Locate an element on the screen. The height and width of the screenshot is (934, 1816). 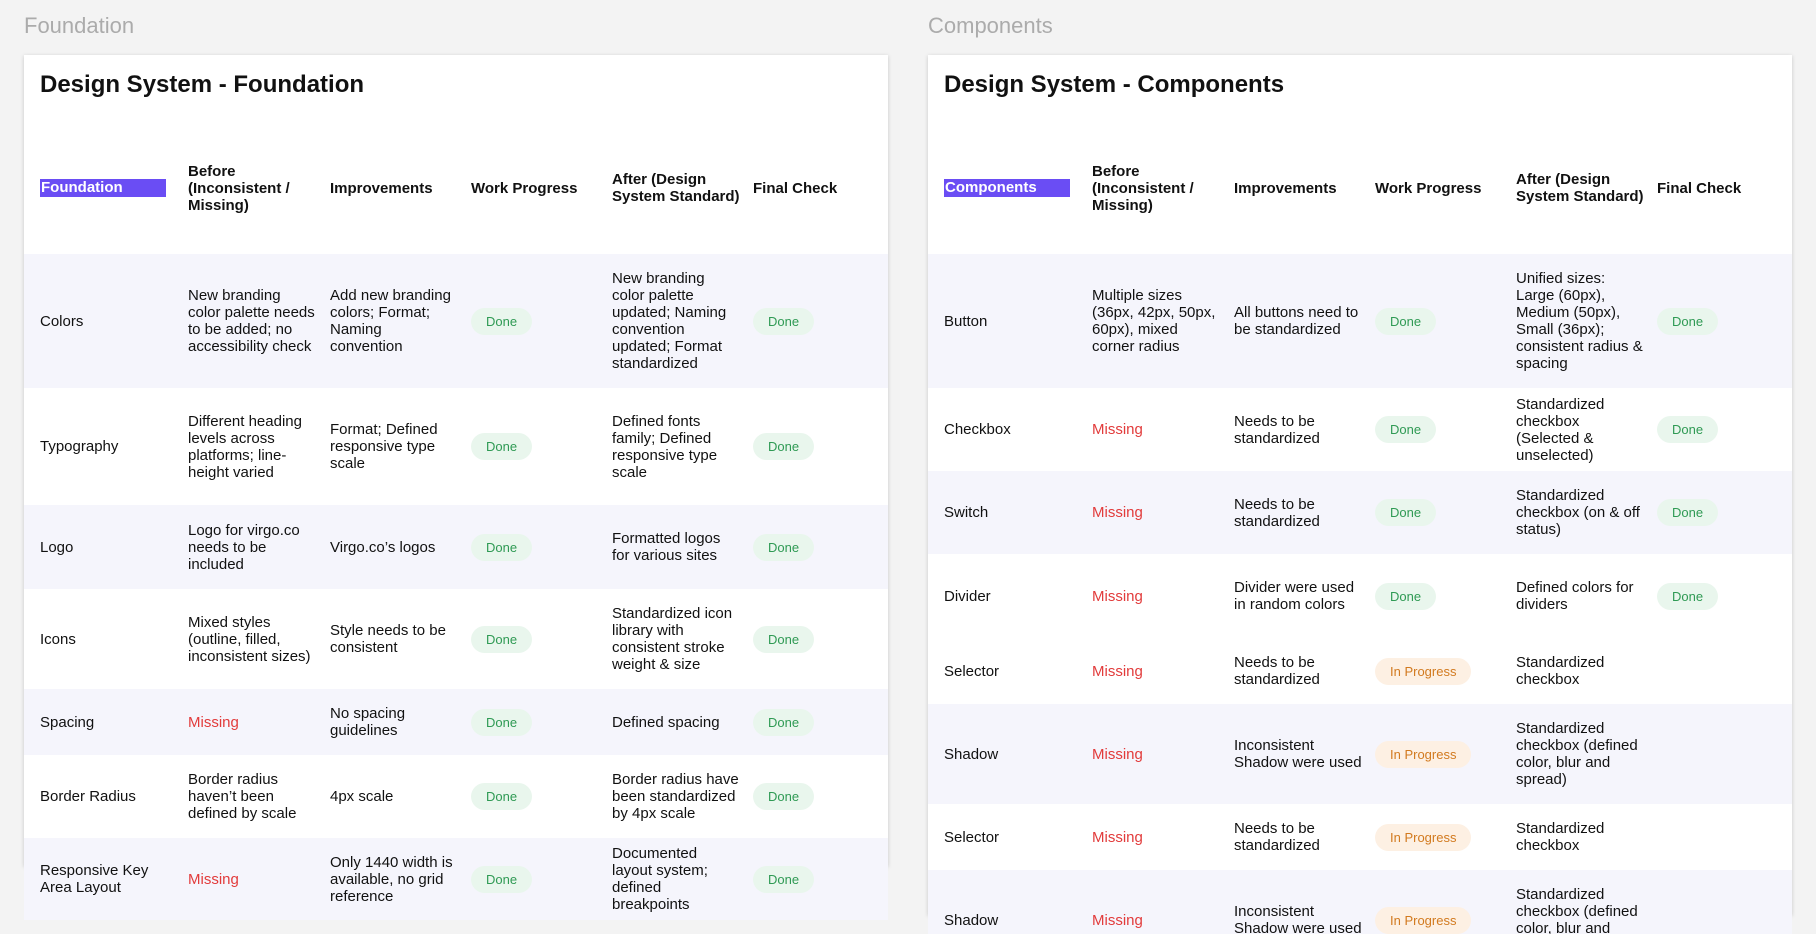
column-header-improvements: Improvements is located at coordinates (381, 188).